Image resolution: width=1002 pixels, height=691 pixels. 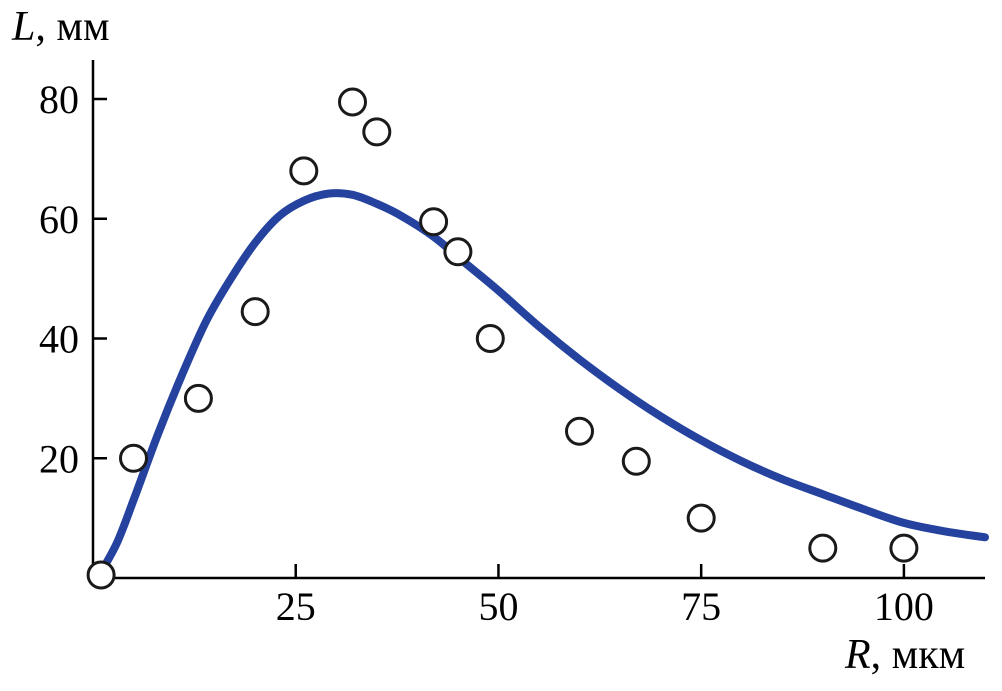 I want to click on x-axis-title: R, мкм, so click(x=905, y=655).